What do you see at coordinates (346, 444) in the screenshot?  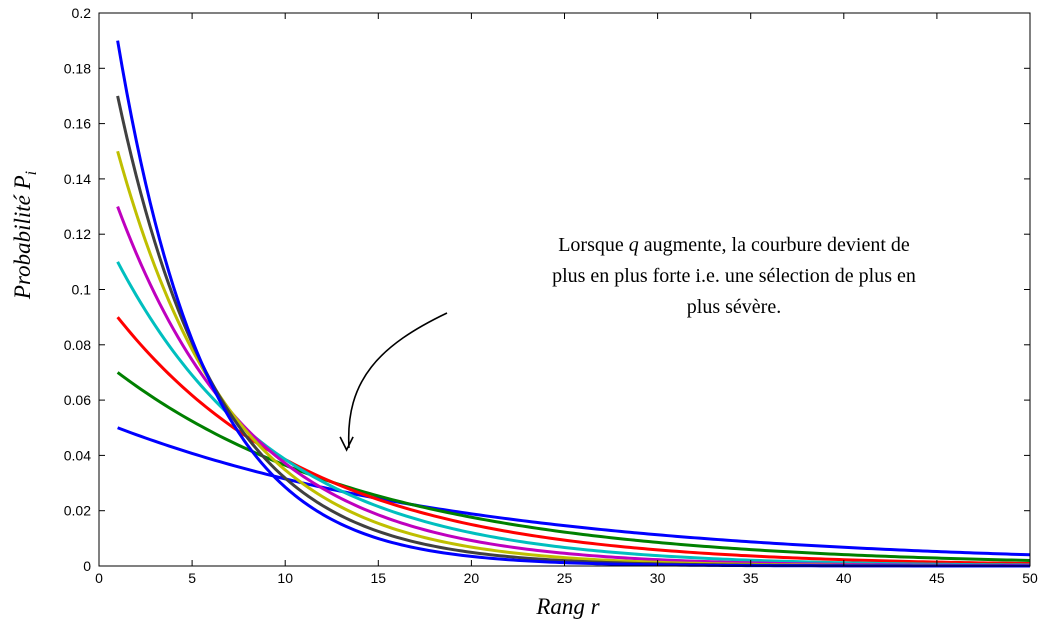 I see `annotation-arrowhead` at bounding box center [346, 444].